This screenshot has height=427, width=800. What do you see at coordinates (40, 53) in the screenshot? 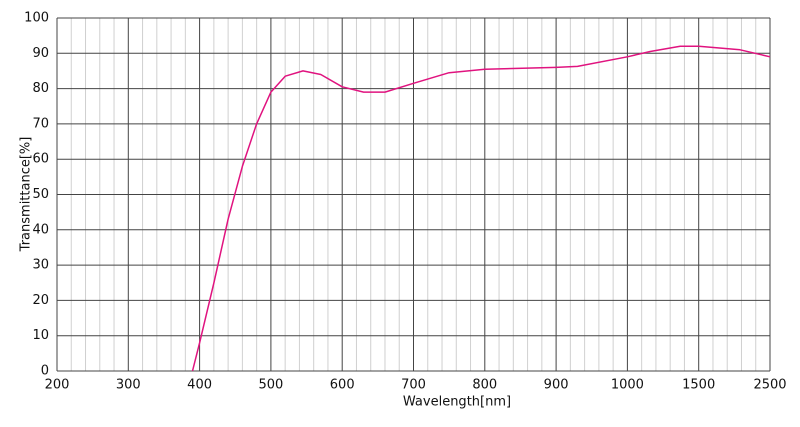
I see `y-tick-label: 90` at bounding box center [40, 53].